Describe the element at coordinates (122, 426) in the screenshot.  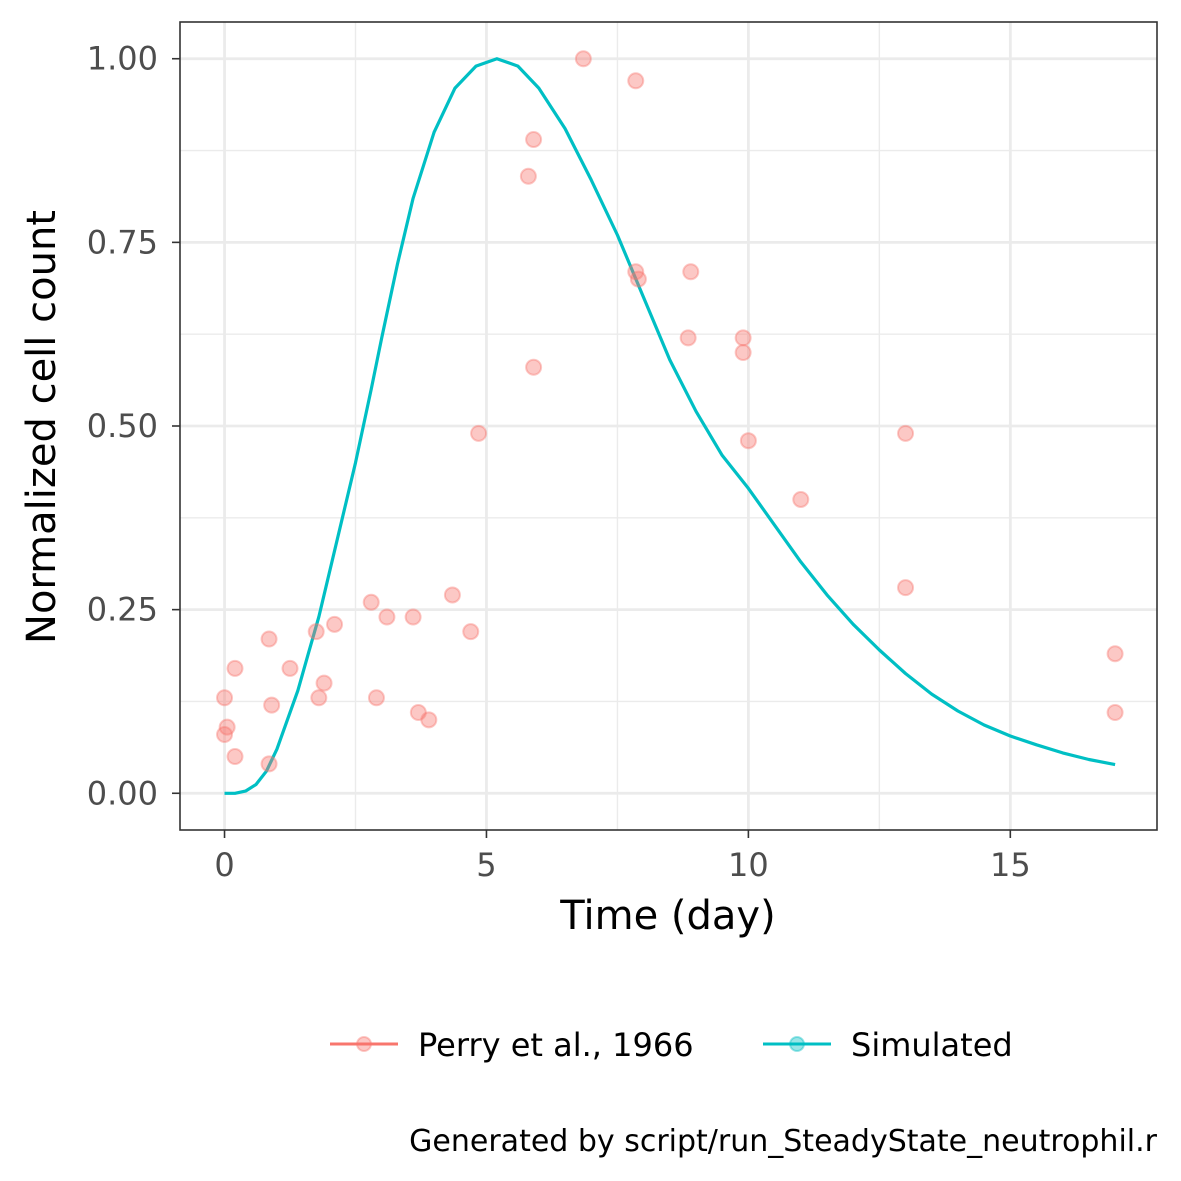
I see `y-tick-label: 0.50` at that location.